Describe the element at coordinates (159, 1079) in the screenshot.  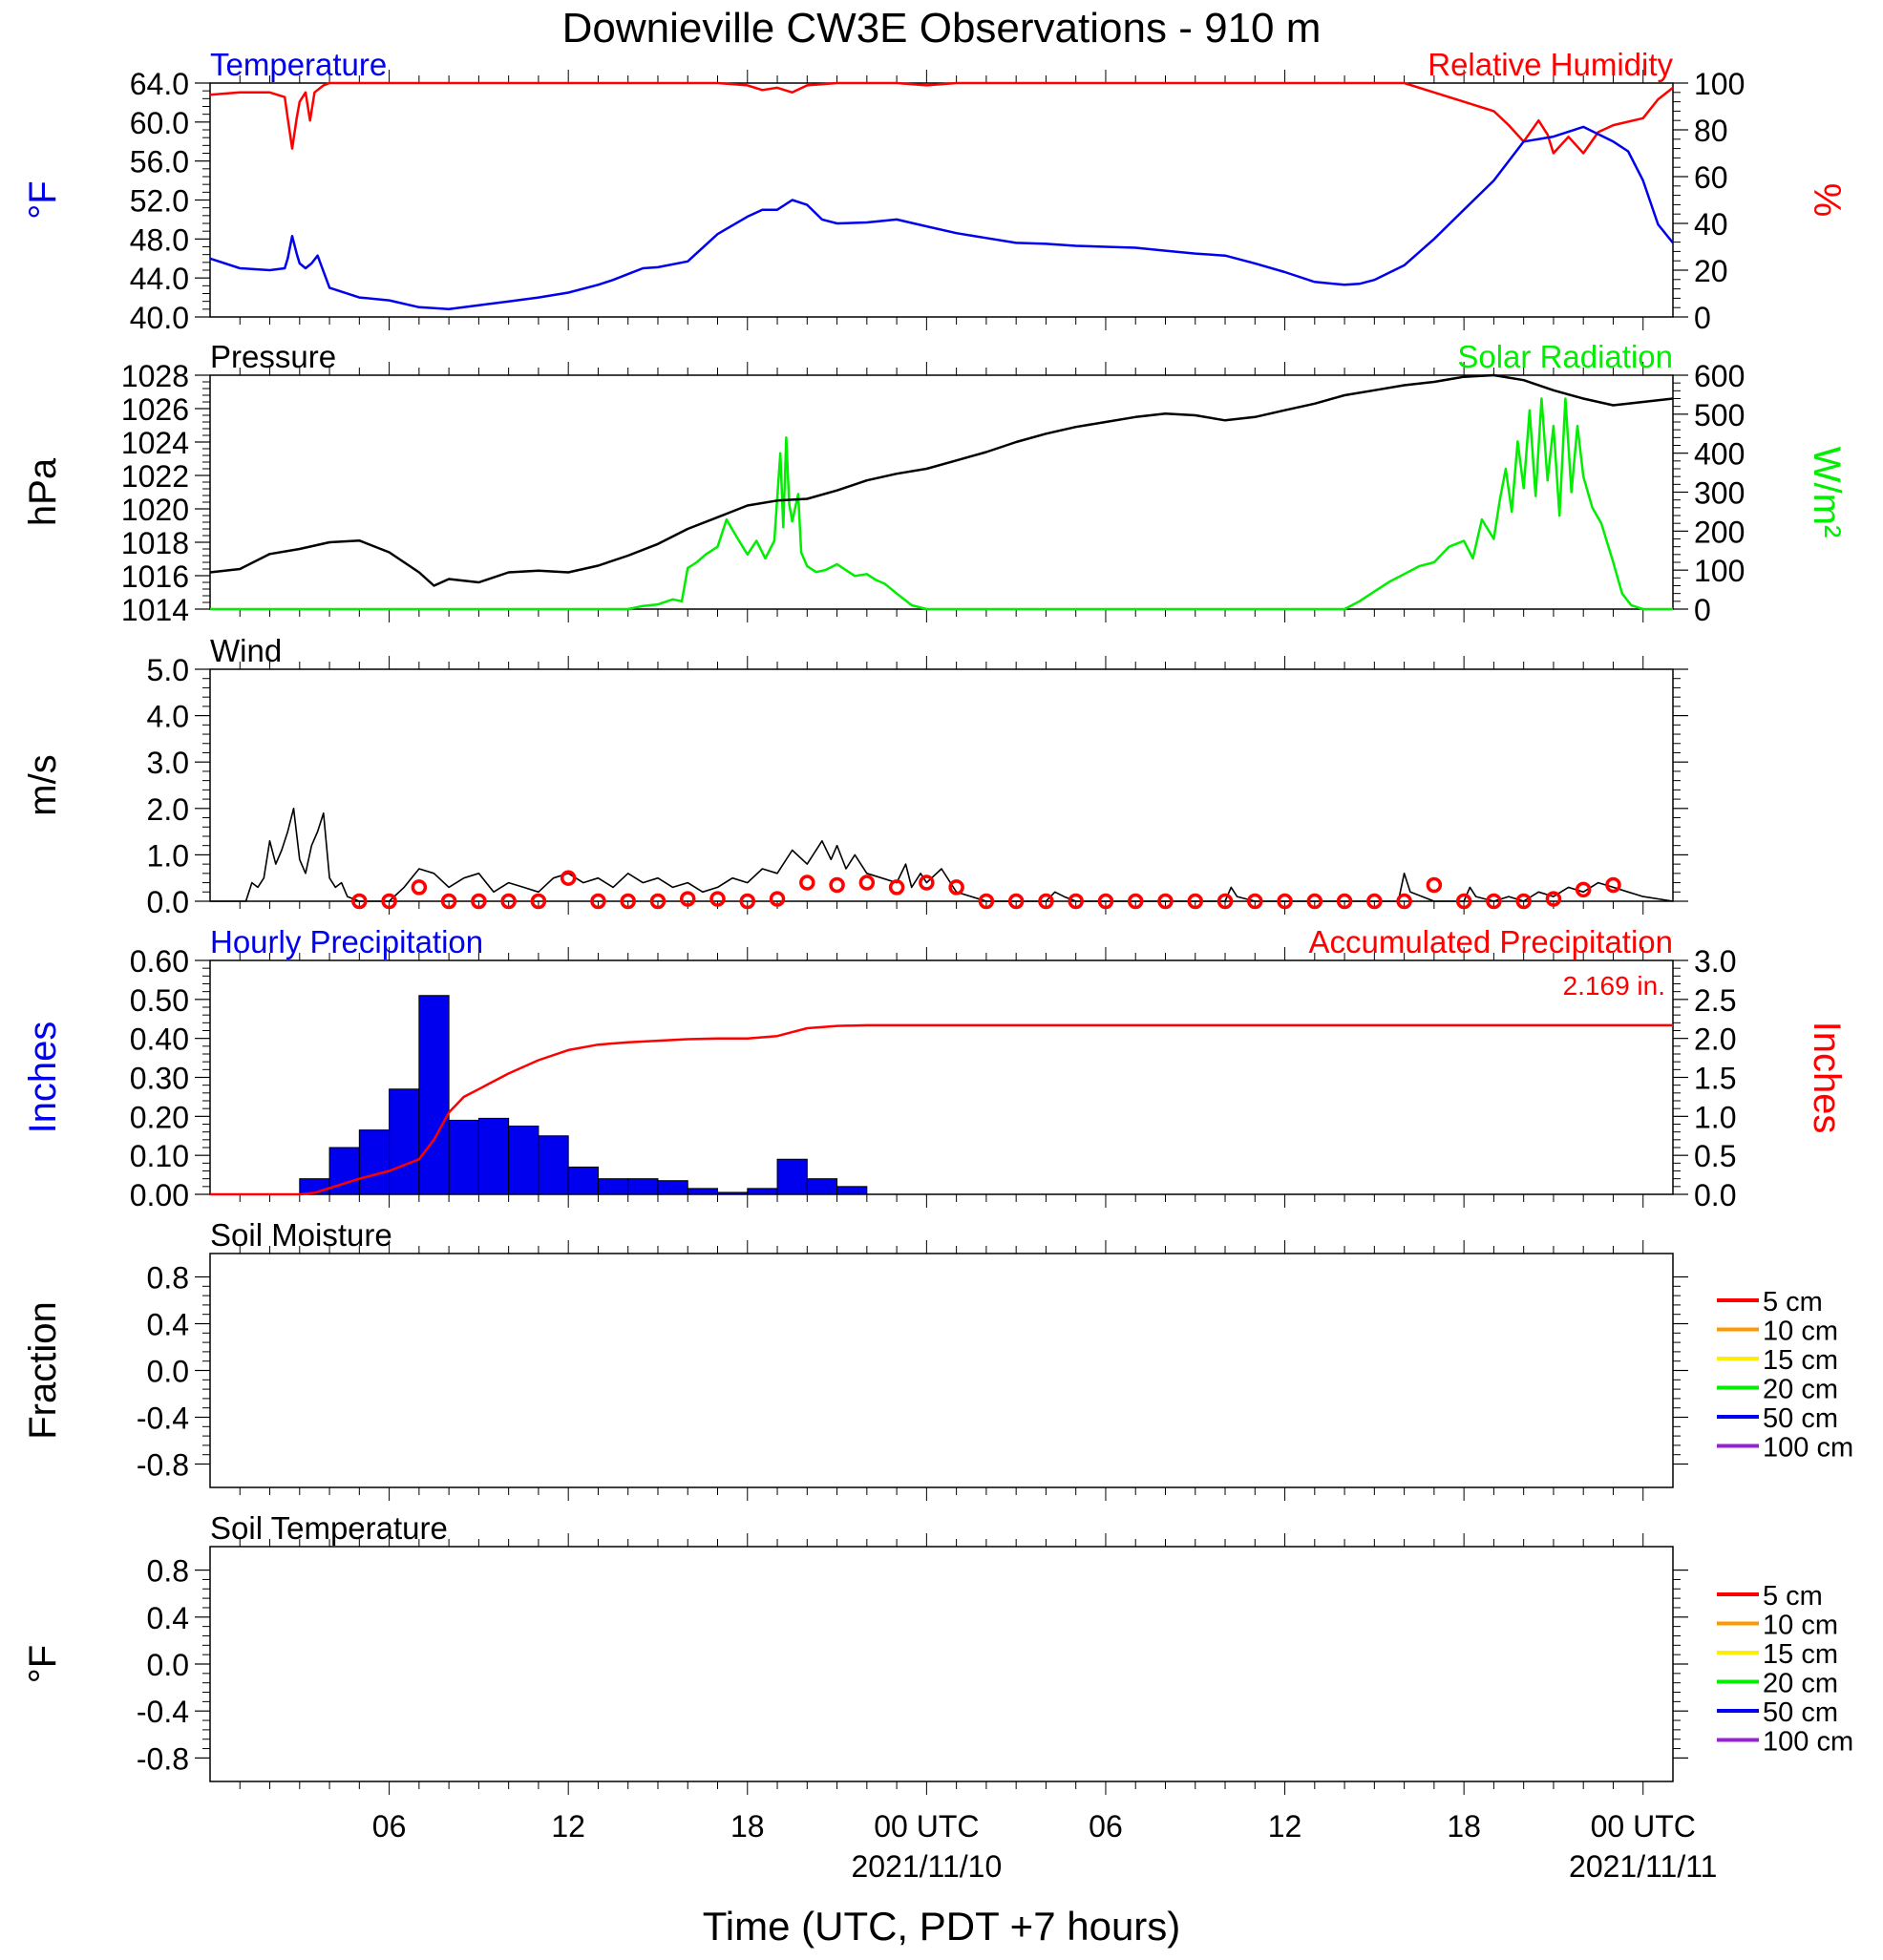
I see `y-left-tick-label: 0.30` at that location.